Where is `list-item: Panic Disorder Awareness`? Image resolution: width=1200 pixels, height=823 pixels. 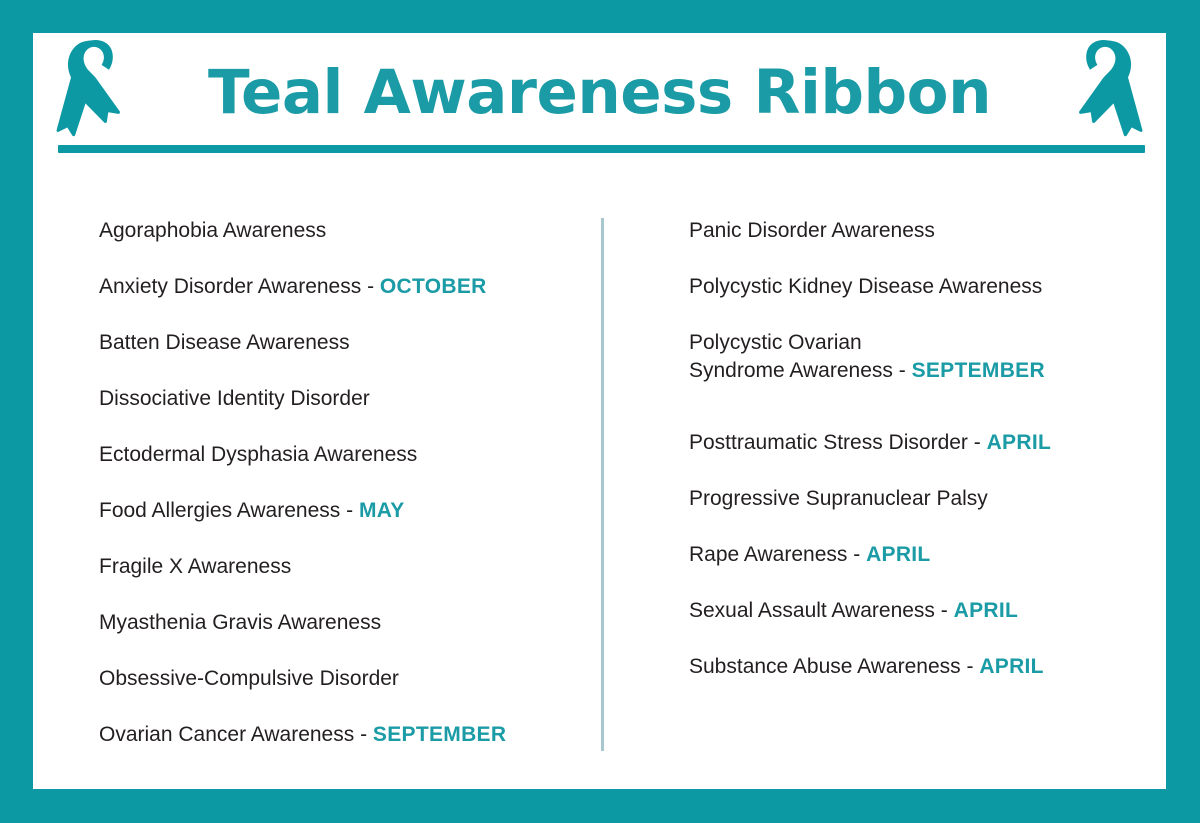 list-item: Panic Disorder Awareness is located at coordinates (812, 231).